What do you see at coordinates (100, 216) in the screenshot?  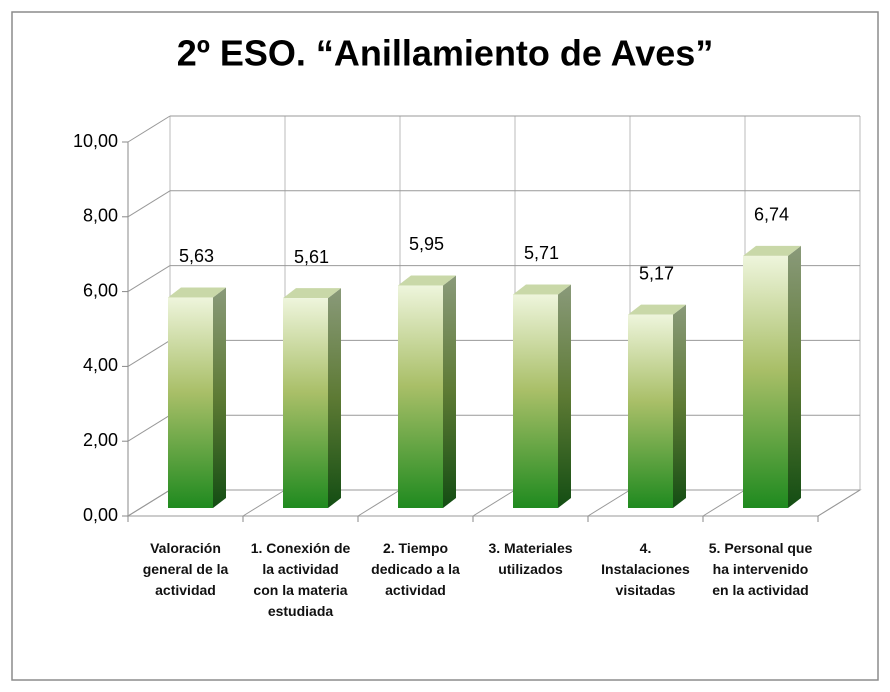 I see `y-tick-label: 8,00` at bounding box center [100, 216].